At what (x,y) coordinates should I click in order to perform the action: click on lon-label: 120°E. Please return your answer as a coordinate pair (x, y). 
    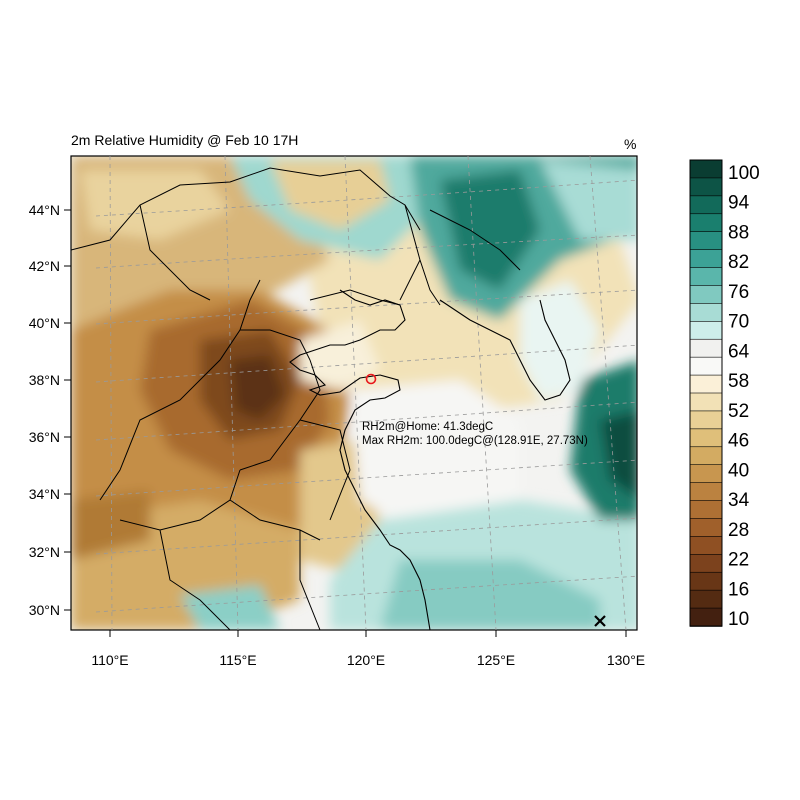
    Looking at the image, I should click on (366, 660).